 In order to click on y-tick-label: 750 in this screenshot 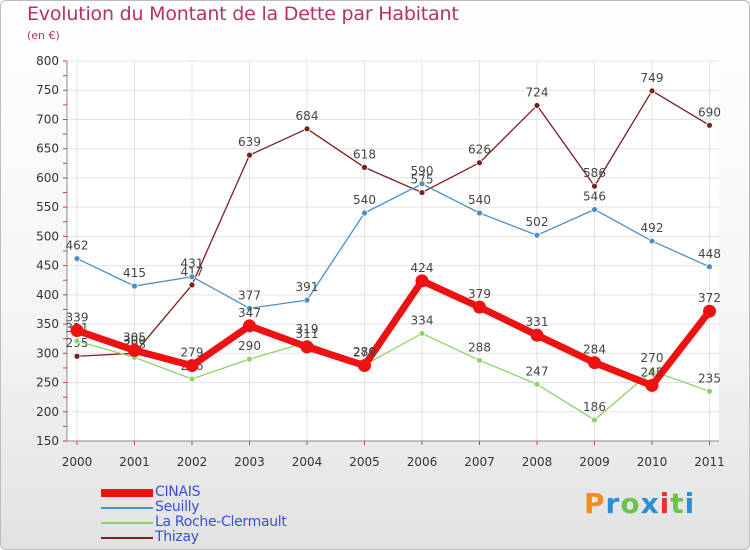, I will do `click(47, 90)`.